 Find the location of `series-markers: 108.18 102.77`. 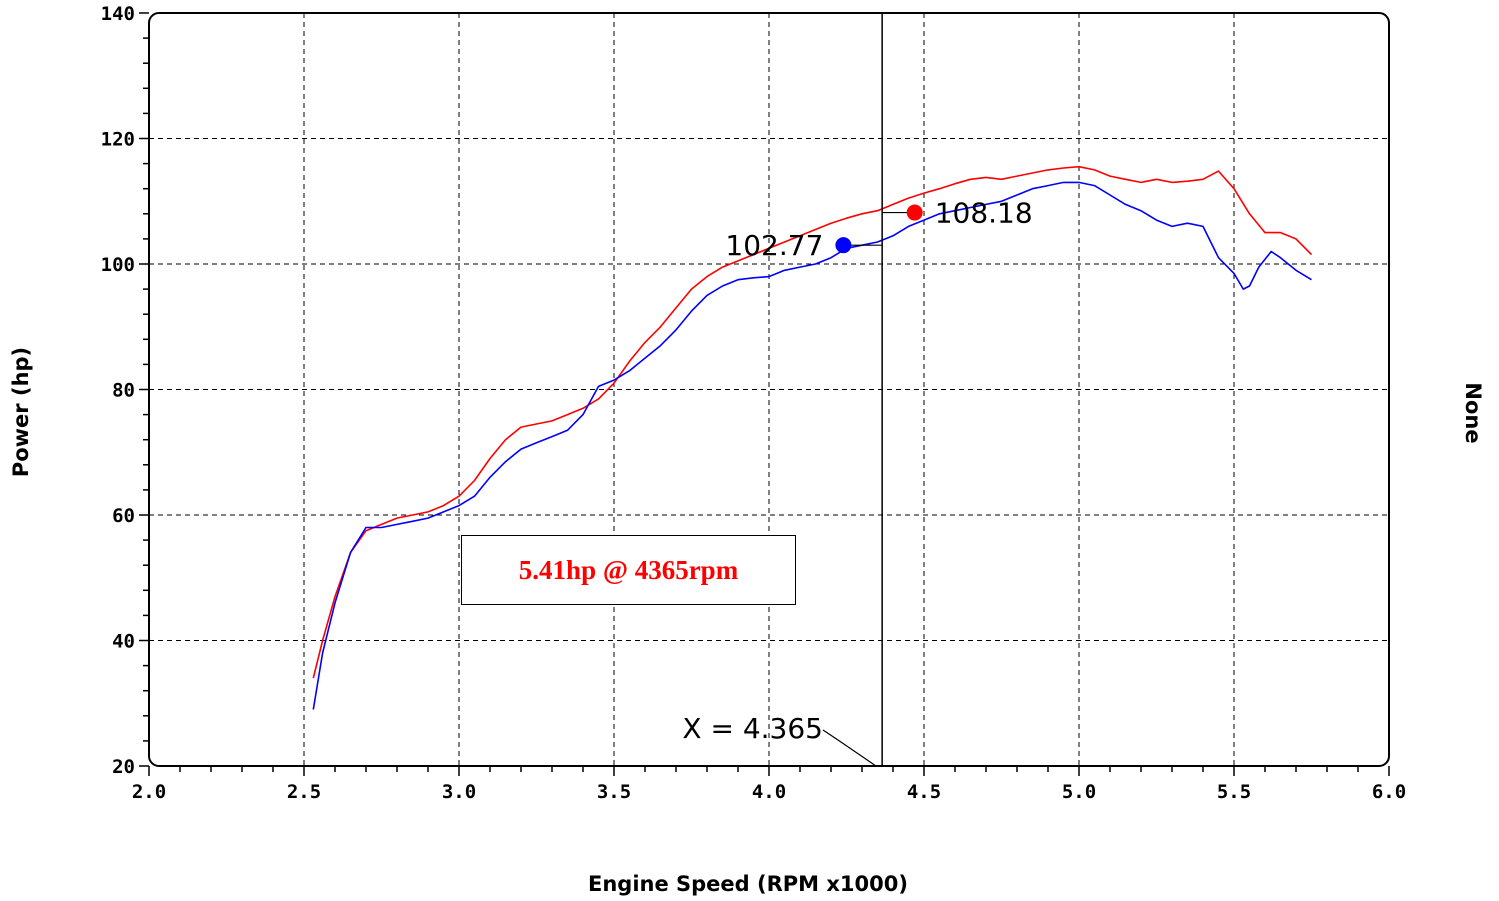

series-markers: 108.18 102.77 is located at coordinates (878, 230).